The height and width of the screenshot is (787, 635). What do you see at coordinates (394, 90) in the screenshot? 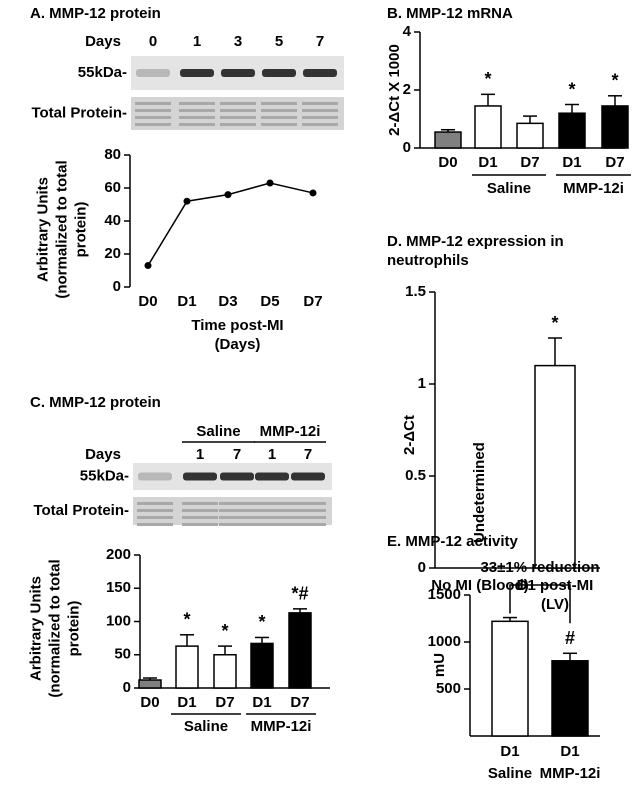
I see `y-axis-label: 2-ΔCt X 1000` at bounding box center [394, 90].